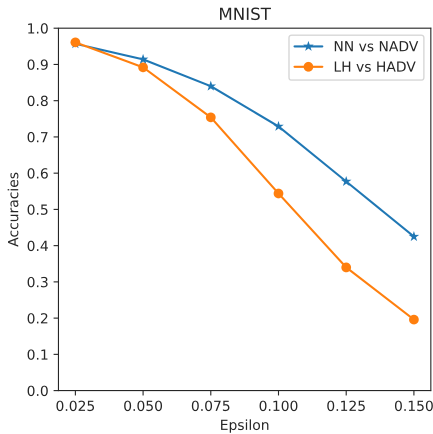 Image resolution: width=433 pixels, height=434 pixels. I want to click on x-tick-label: 0.050, so click(143, 406).